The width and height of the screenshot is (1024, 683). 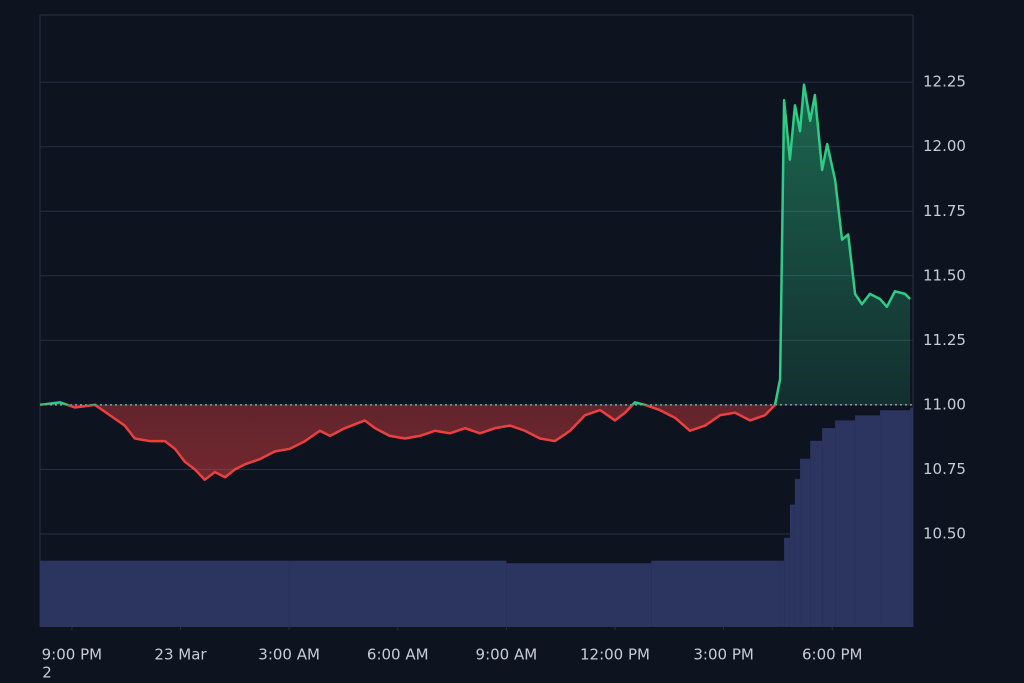 I want to click on price-area, so click(x=421, y=442).